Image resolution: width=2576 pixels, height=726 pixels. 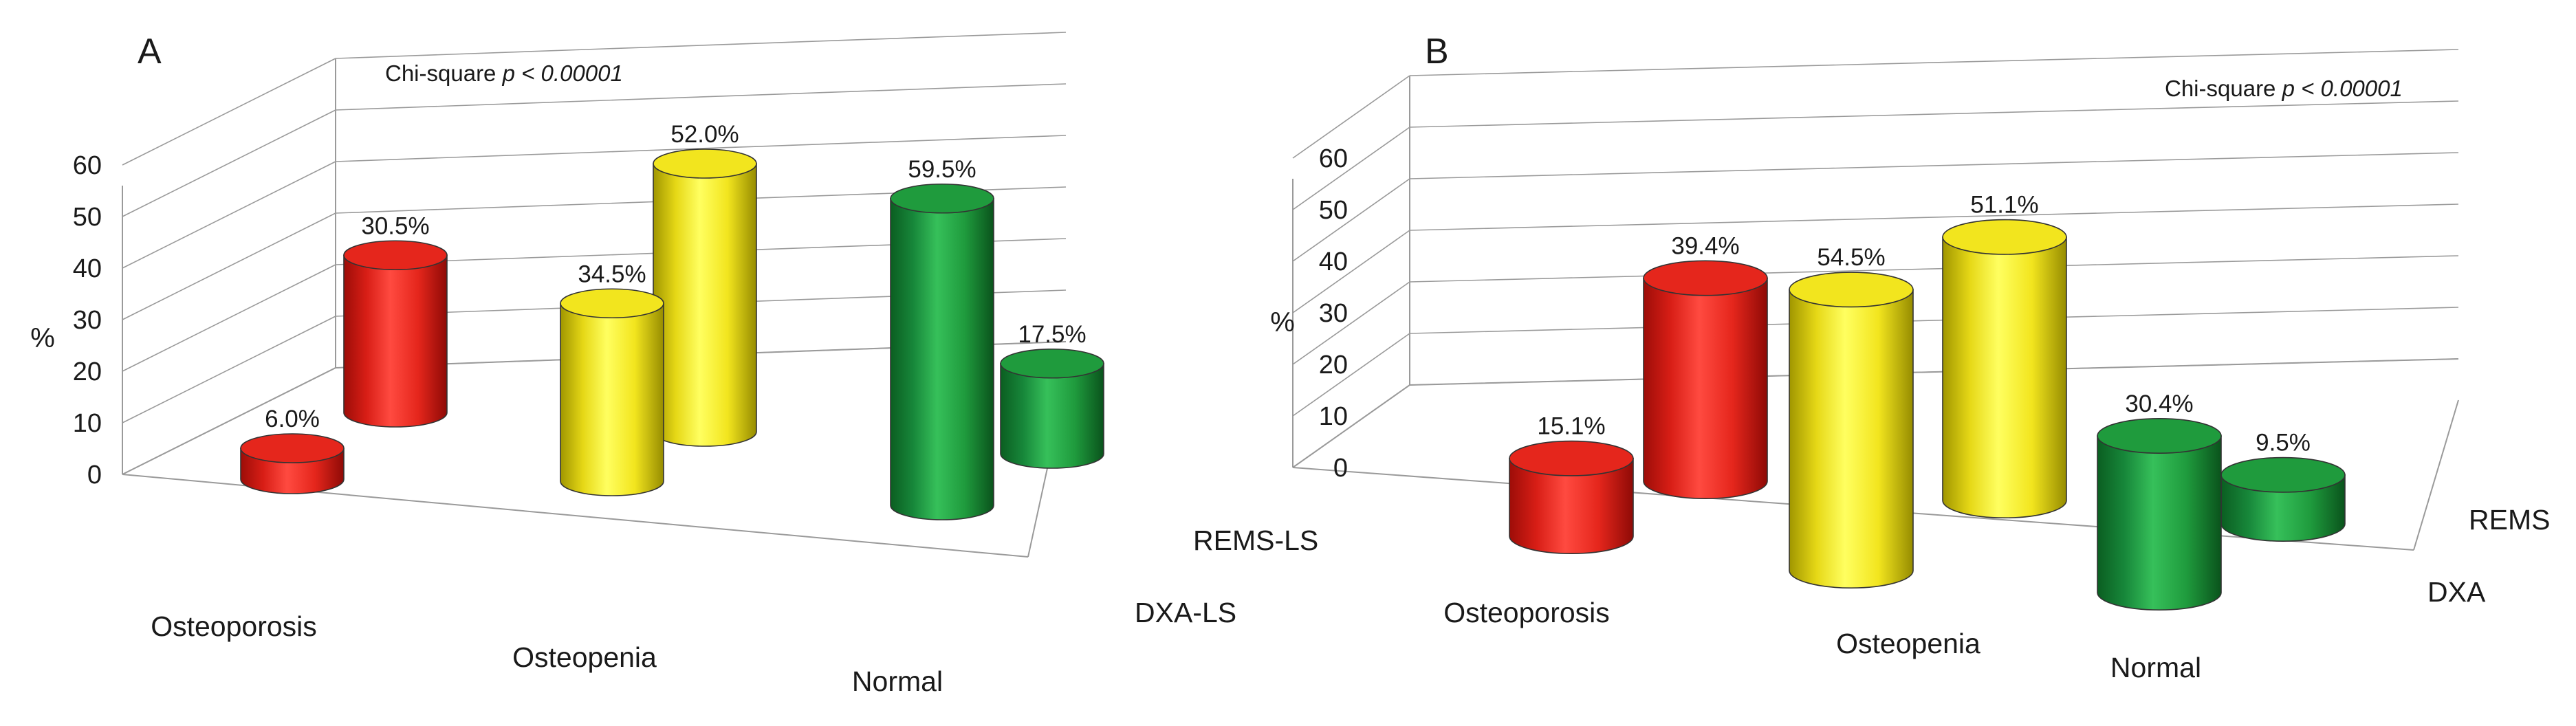 I want to click on y-tick-labels-a: 0 10 20 30 40 50 60, so click(x=87, y=320).